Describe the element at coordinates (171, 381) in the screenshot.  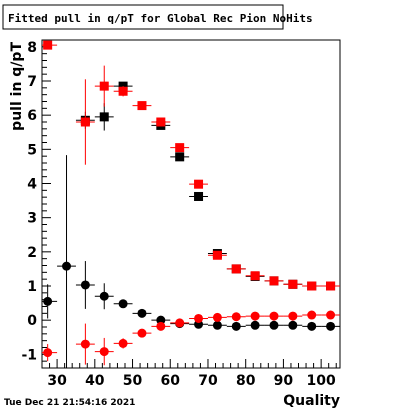
I see `x-tick-label: 60` at that location.